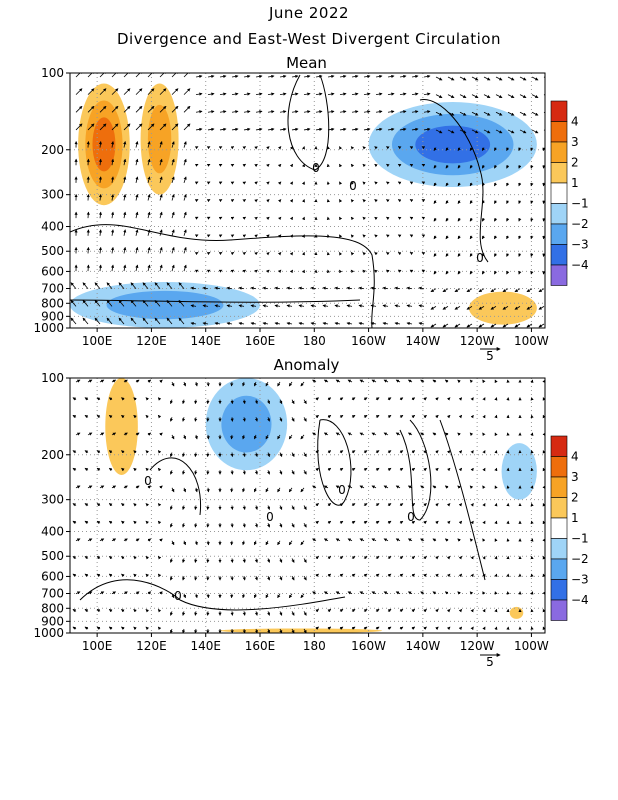 The image size is (618, 800). Describe the element at coordinates (260, 646) in the screenshot. I see `x-tick-label: 160E` at that location.